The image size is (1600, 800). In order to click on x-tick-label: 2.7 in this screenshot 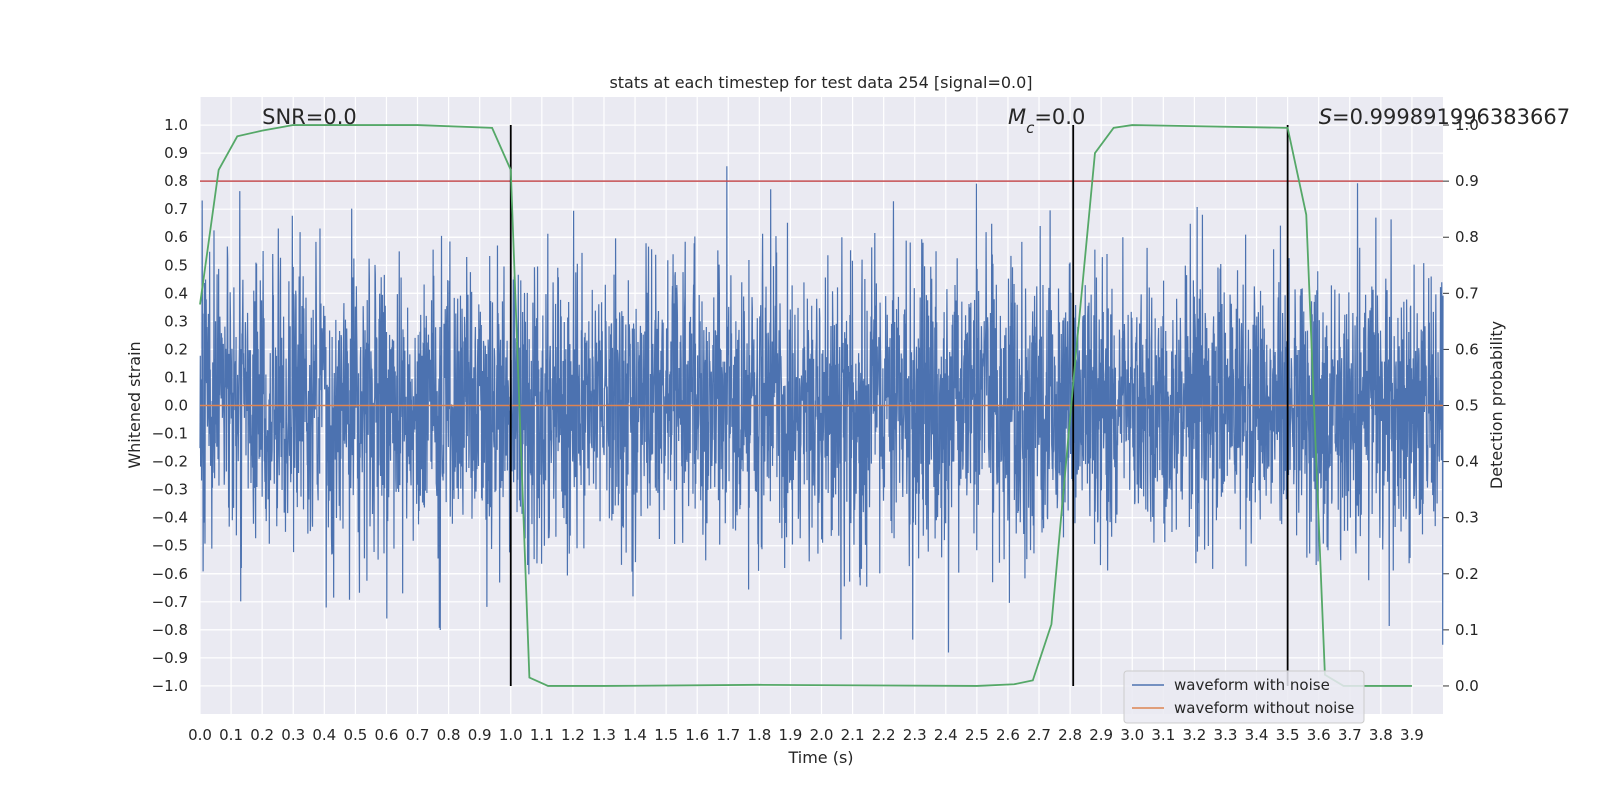, I will do `click(1039, 735)`.